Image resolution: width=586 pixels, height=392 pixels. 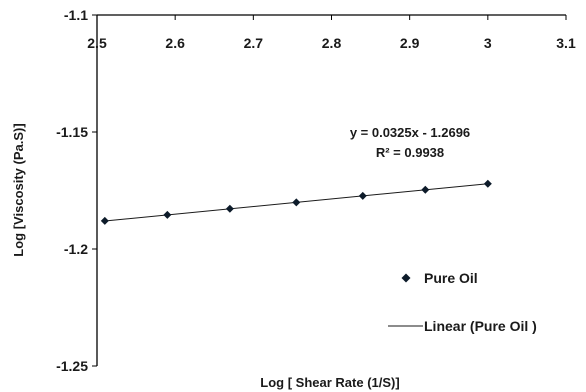 I want to click on y-tick-label: -1.1, so click(x=76, y=15).